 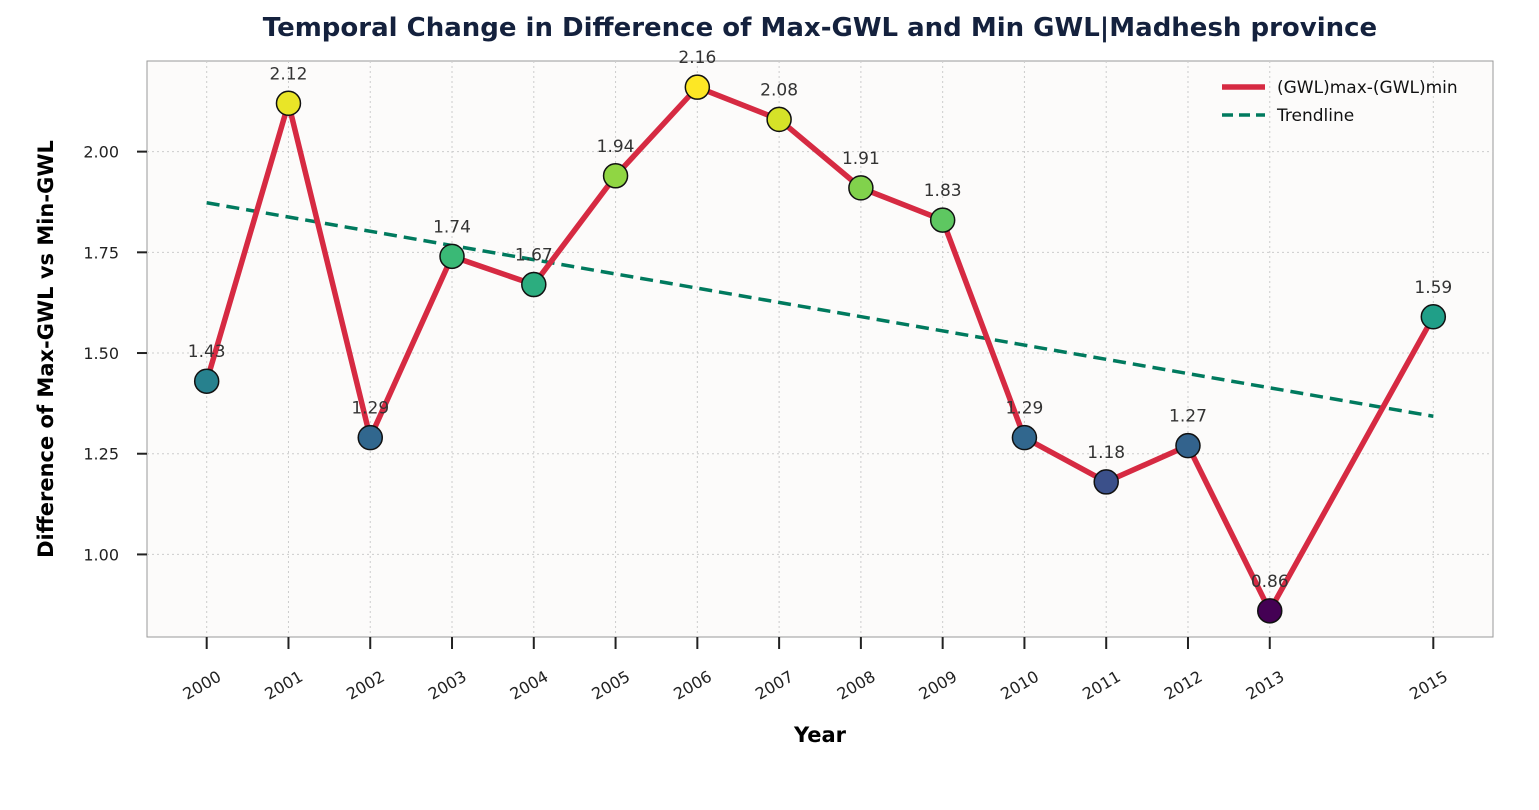 What do you see at coordinates (861, 159) in the screenshot?
I see `data-label: 1.91` at bounding box center [861, 159].